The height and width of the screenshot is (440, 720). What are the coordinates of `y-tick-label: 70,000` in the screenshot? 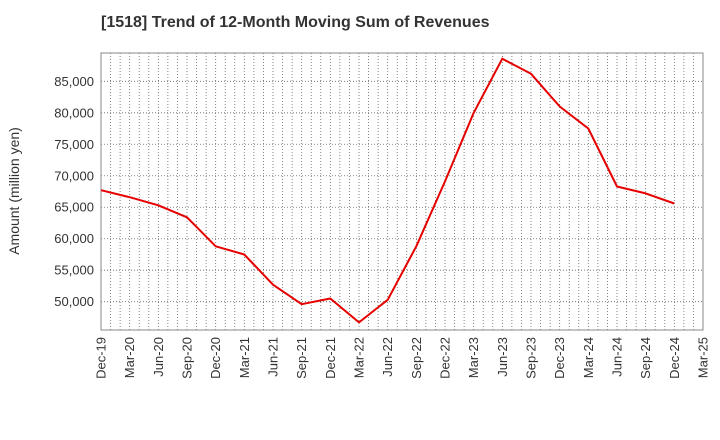 It's located at (74, 175).